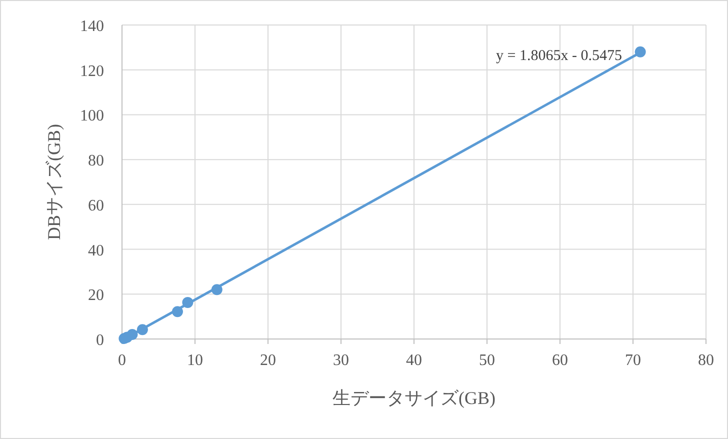 The image size is (728, 439). Describe the element at coordinates (96, 251) in the screenshot. I see `y-tick-label: 40` at that location.